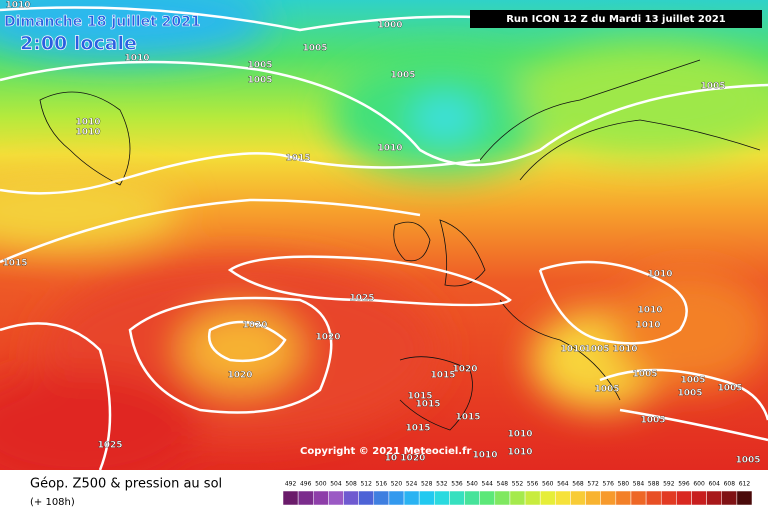 Image resolution: width=768 pixels, height=516 pixels. I want to click on scale-label: 568, so click(578, 484).